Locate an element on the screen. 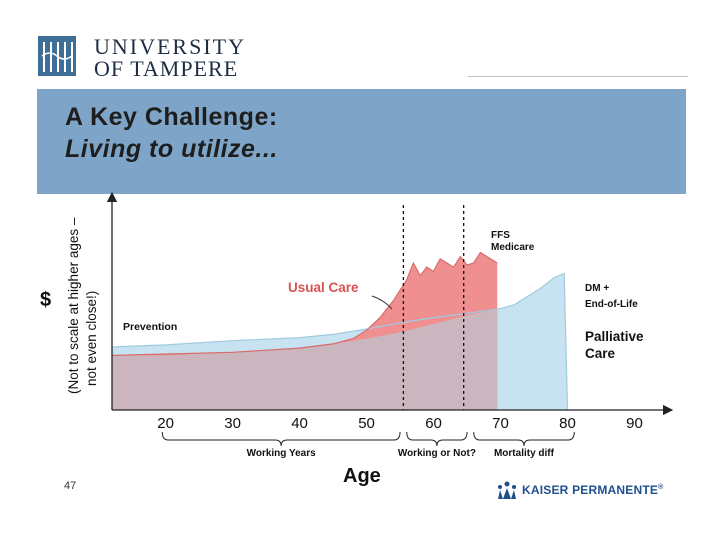 This screenshot has width=720, height=540. x-tick-label: 50 is located at coordinates (366, 423).